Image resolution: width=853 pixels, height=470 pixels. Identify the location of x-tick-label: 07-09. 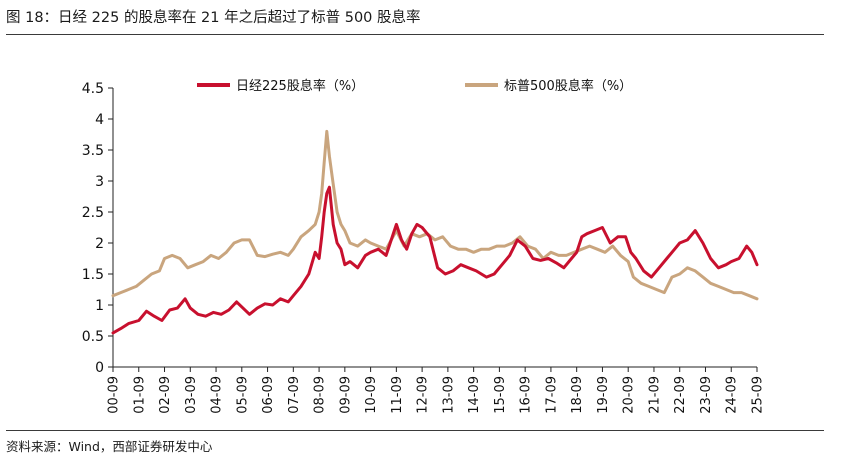
(294, 395).